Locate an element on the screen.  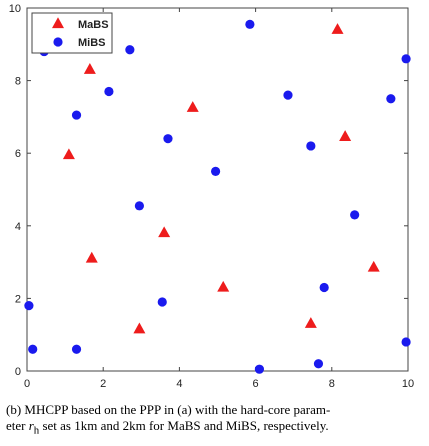
y-tick-label: 6 is located at coordinates (18, 154).